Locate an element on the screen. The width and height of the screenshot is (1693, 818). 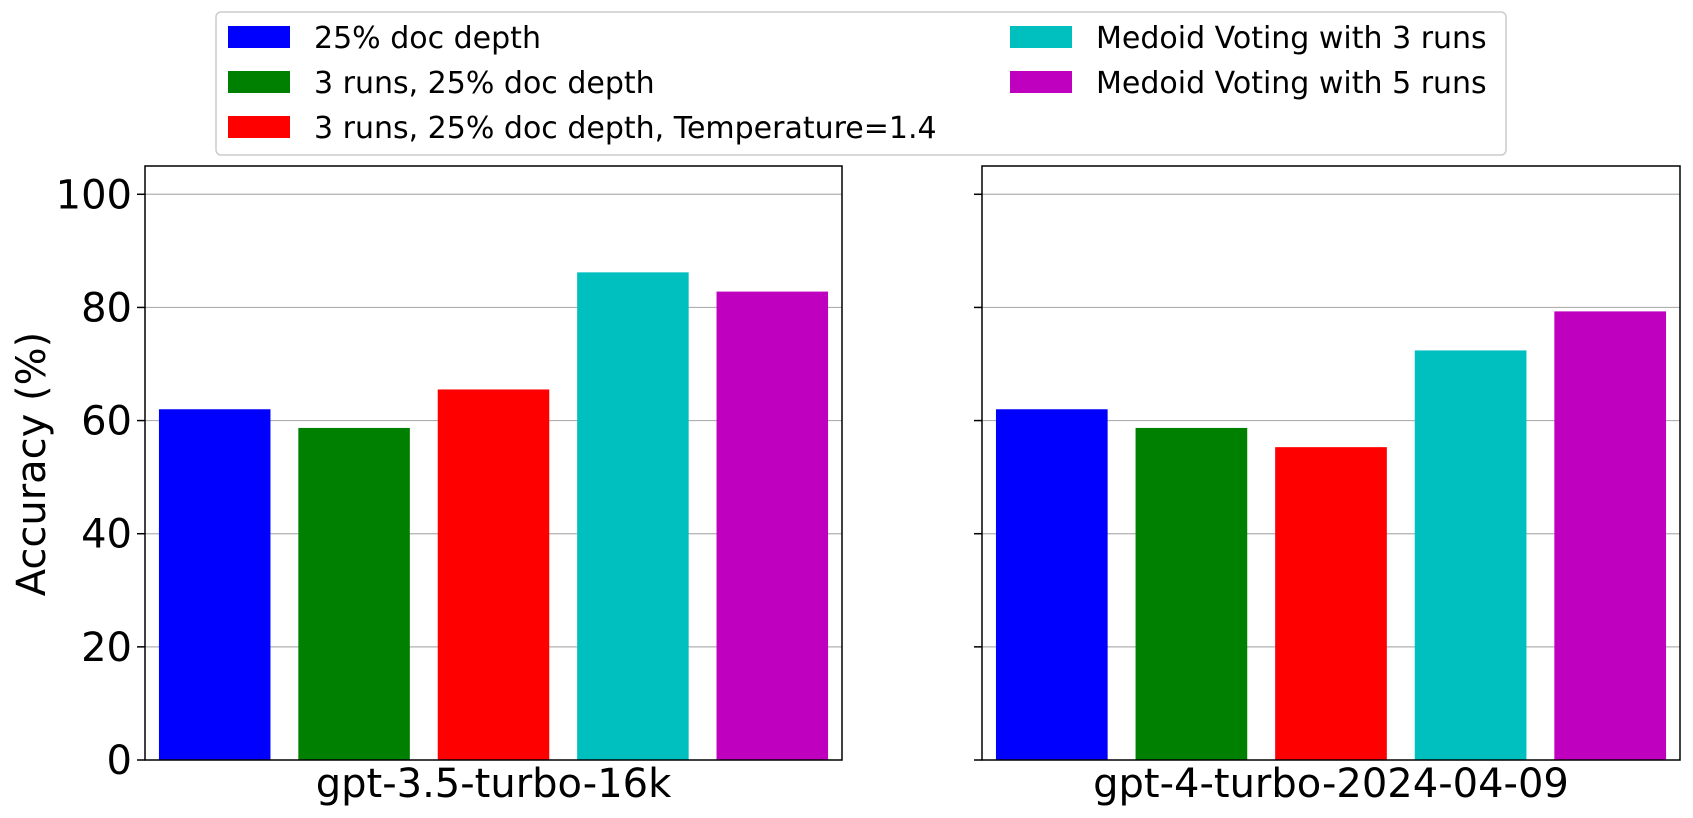
legend-frame is located at coordinates (861, 83).